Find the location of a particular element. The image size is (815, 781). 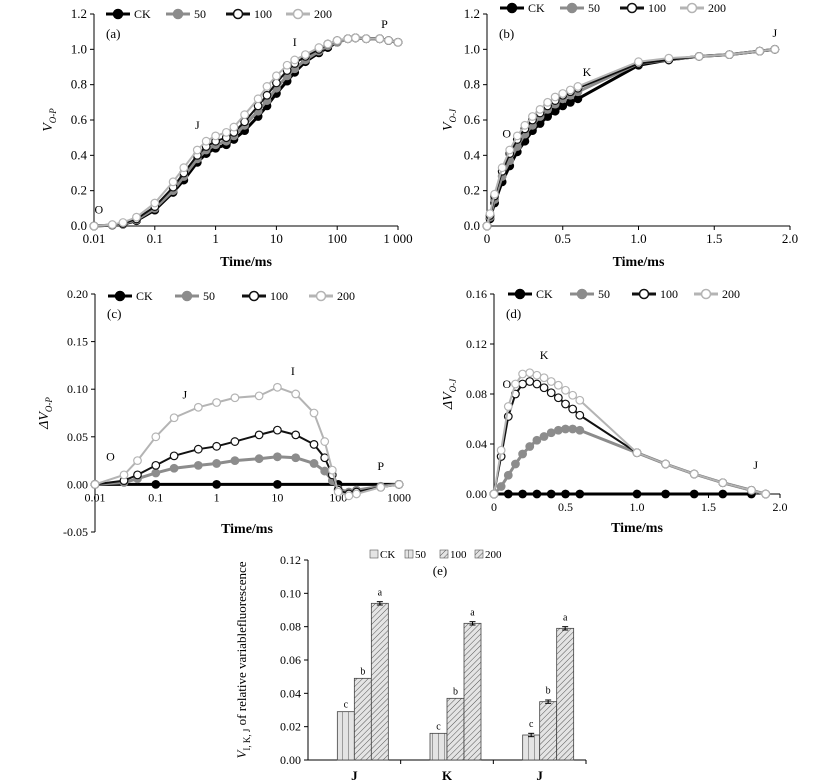

annotation-c-I: I is located at coordinates (293, 371).